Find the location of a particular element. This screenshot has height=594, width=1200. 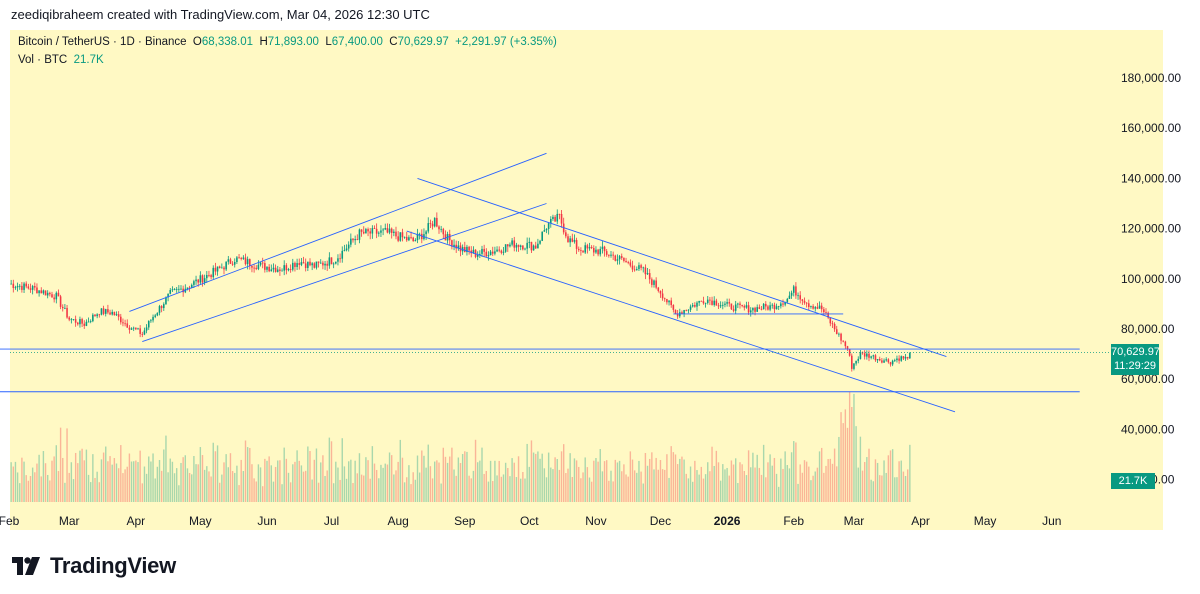

volume-label: Vol · BTC is located at coordinates (43, 60).